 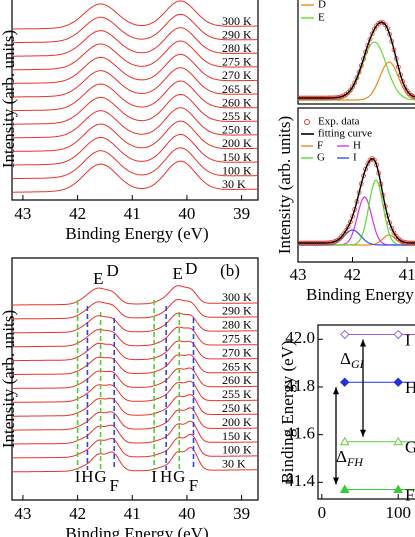 What do you see at coordinates (307, 122) in the screenshot?
I see `legend-swatch` at bounding box center [307, 122].